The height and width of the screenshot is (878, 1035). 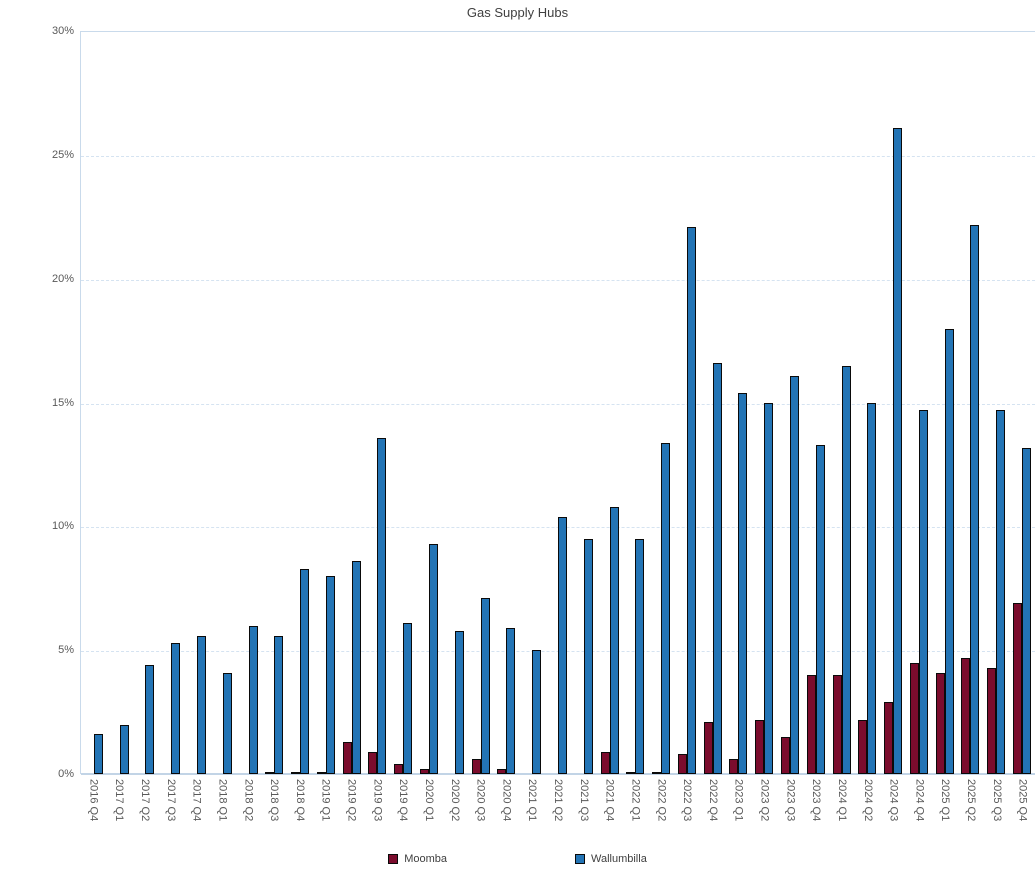 What do you see at coordinates (93, 800) in the screenshot?
I see `x-axis-tick-label: 2016 Q4` at bounding box center [93, 800].